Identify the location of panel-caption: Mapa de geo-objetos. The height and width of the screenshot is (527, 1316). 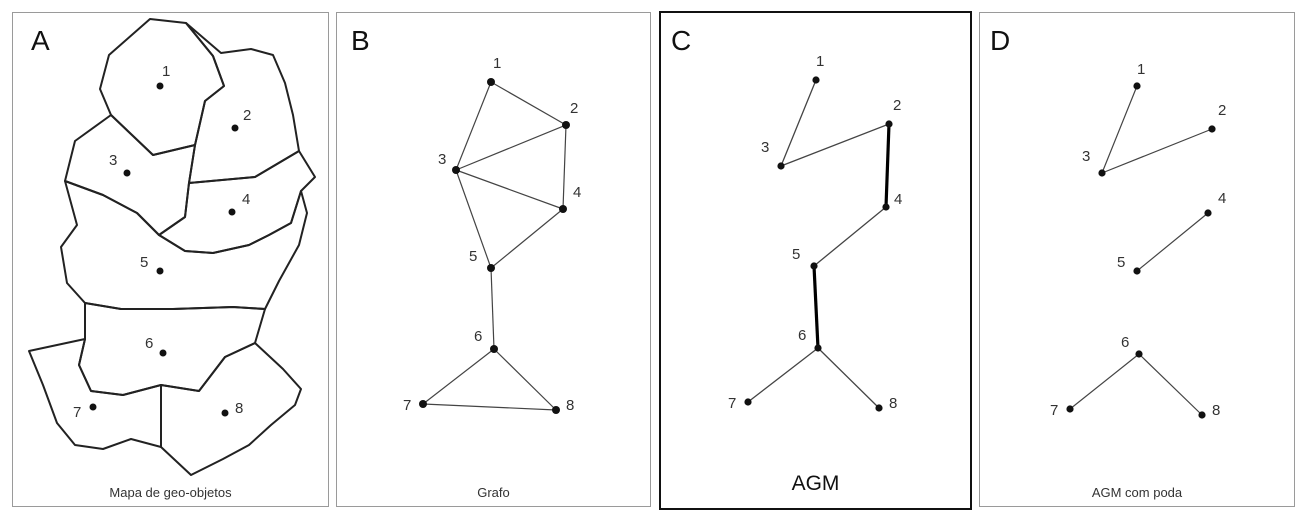
(170, 492).